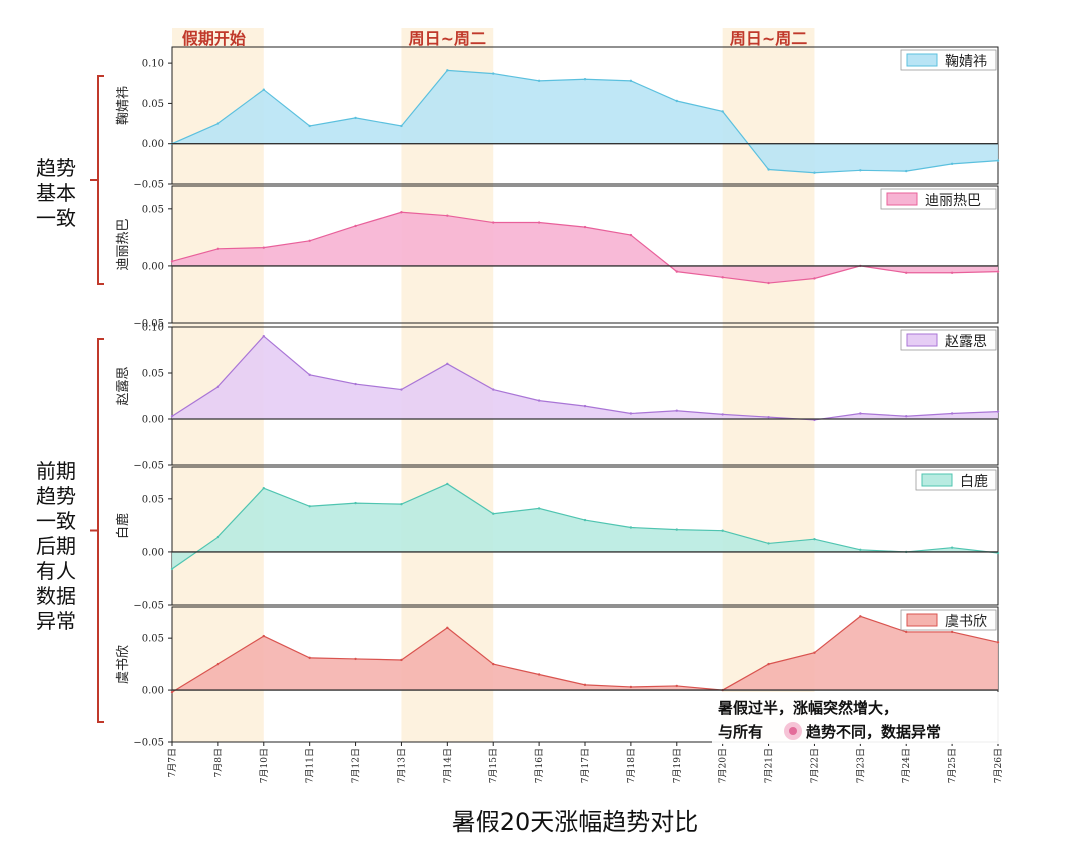 This screenshot has width=1080, height=857. What do you see at coordinates (575, 822) in the screenshot?
I see `chart-title: 暑假20天涨幅趋势对比` at bounding box center [575, 822].